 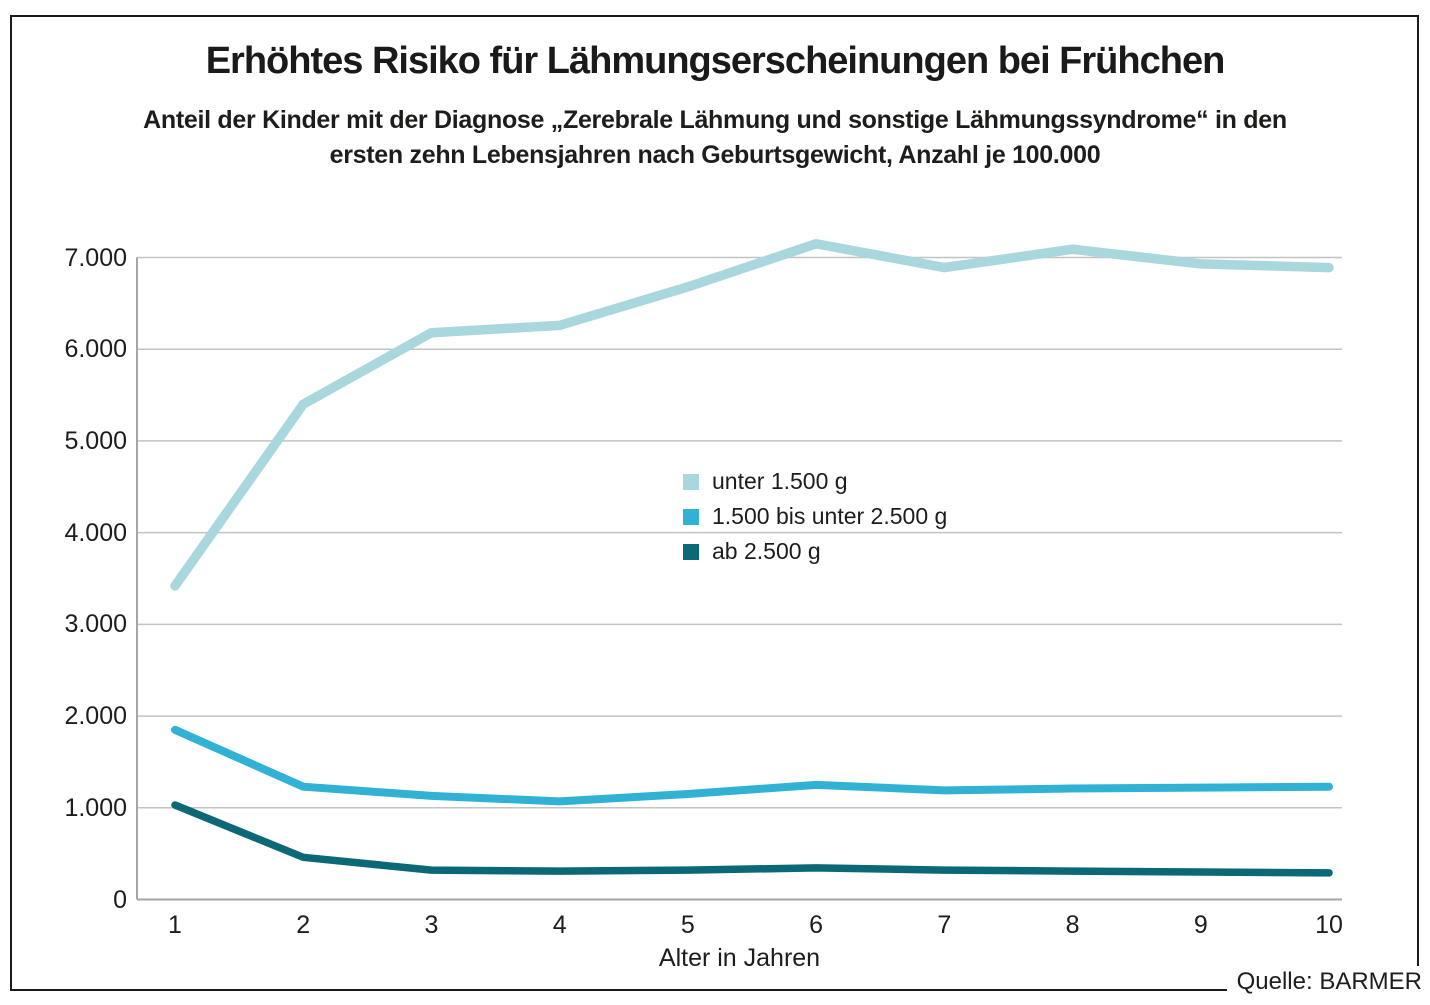 What do you see at coordinates (95, 807) in the screenshot?
I see `y-tick-label: 1.000` at bounding box center [95, 807].